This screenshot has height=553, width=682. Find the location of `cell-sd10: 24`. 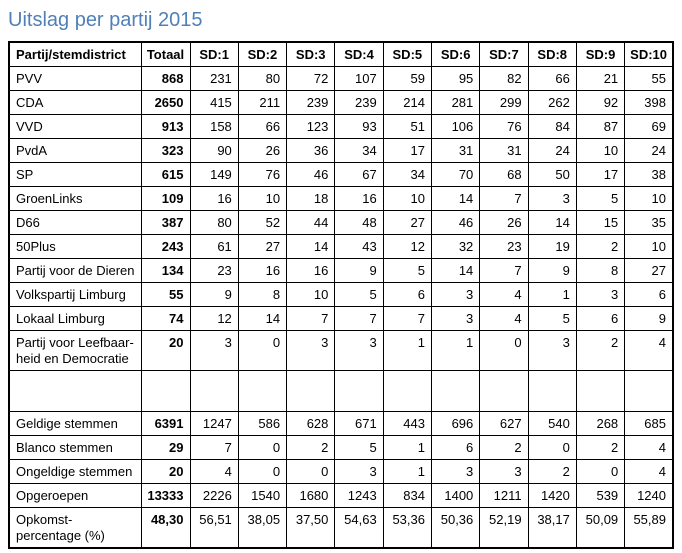

cell-sd10: 24 is located at coordinates (649, 150).